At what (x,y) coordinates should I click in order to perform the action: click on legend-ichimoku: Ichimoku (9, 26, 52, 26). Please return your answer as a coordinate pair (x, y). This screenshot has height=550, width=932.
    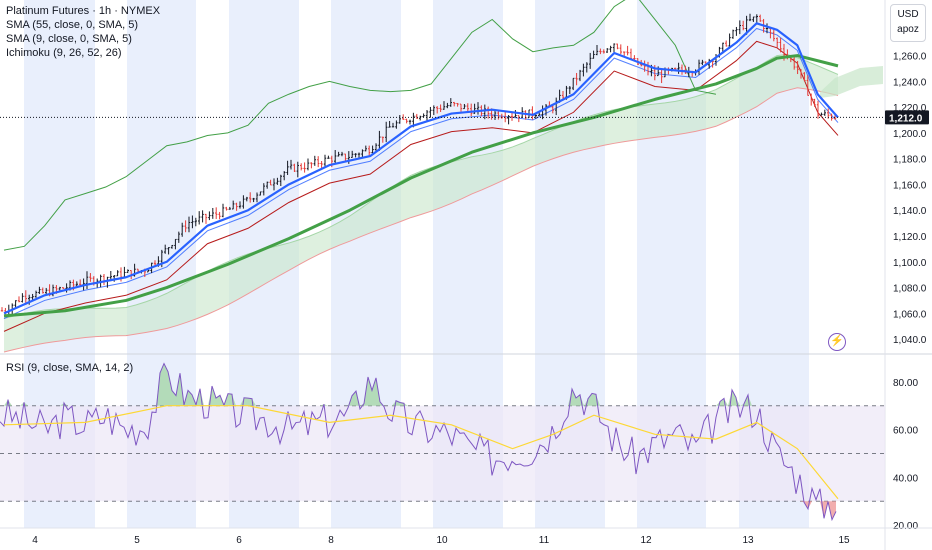
    Looking at the image, I should click on (64, 53).